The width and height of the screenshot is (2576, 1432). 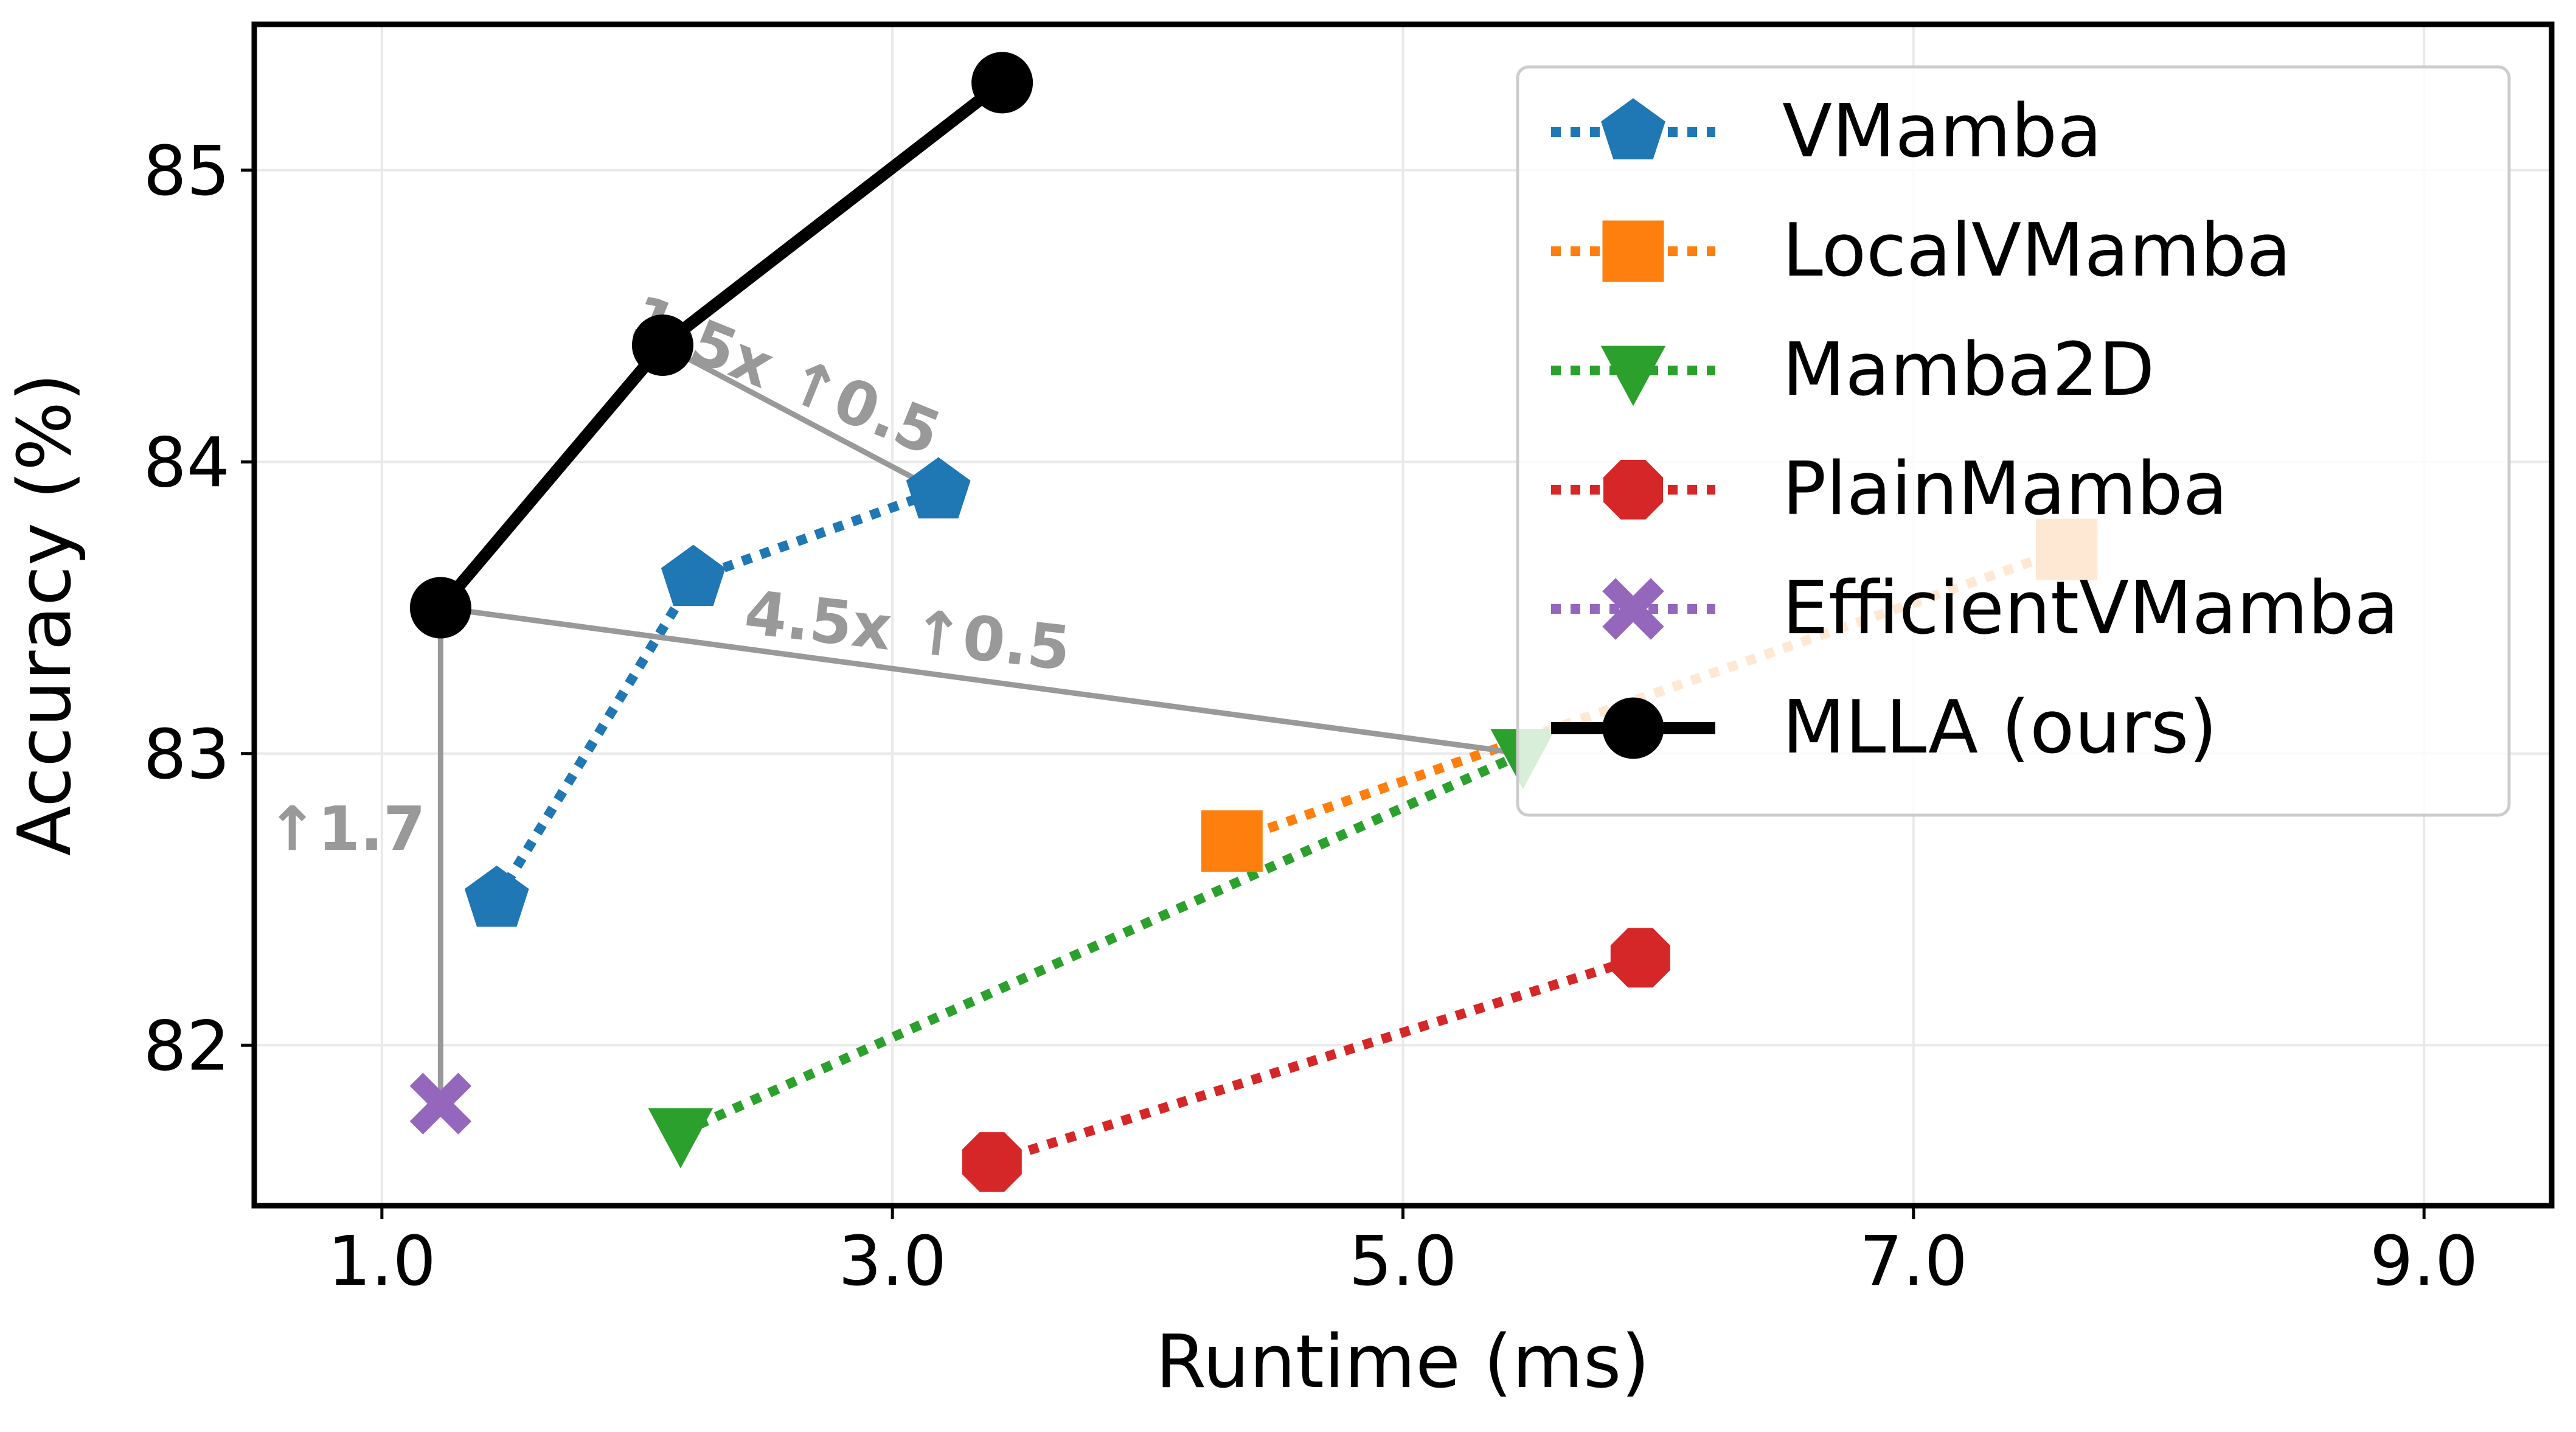 I want to click on y-tick-label: 83, so click(x=186, y=754).